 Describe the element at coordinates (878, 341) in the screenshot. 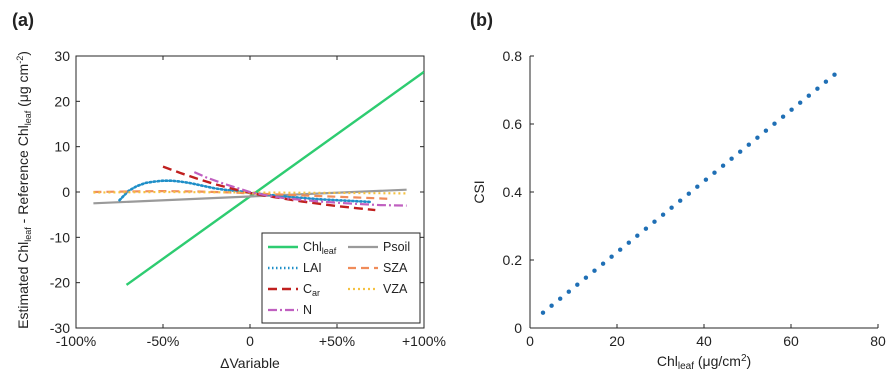

I see `panel-b-x-tick-label: 80` at that location.